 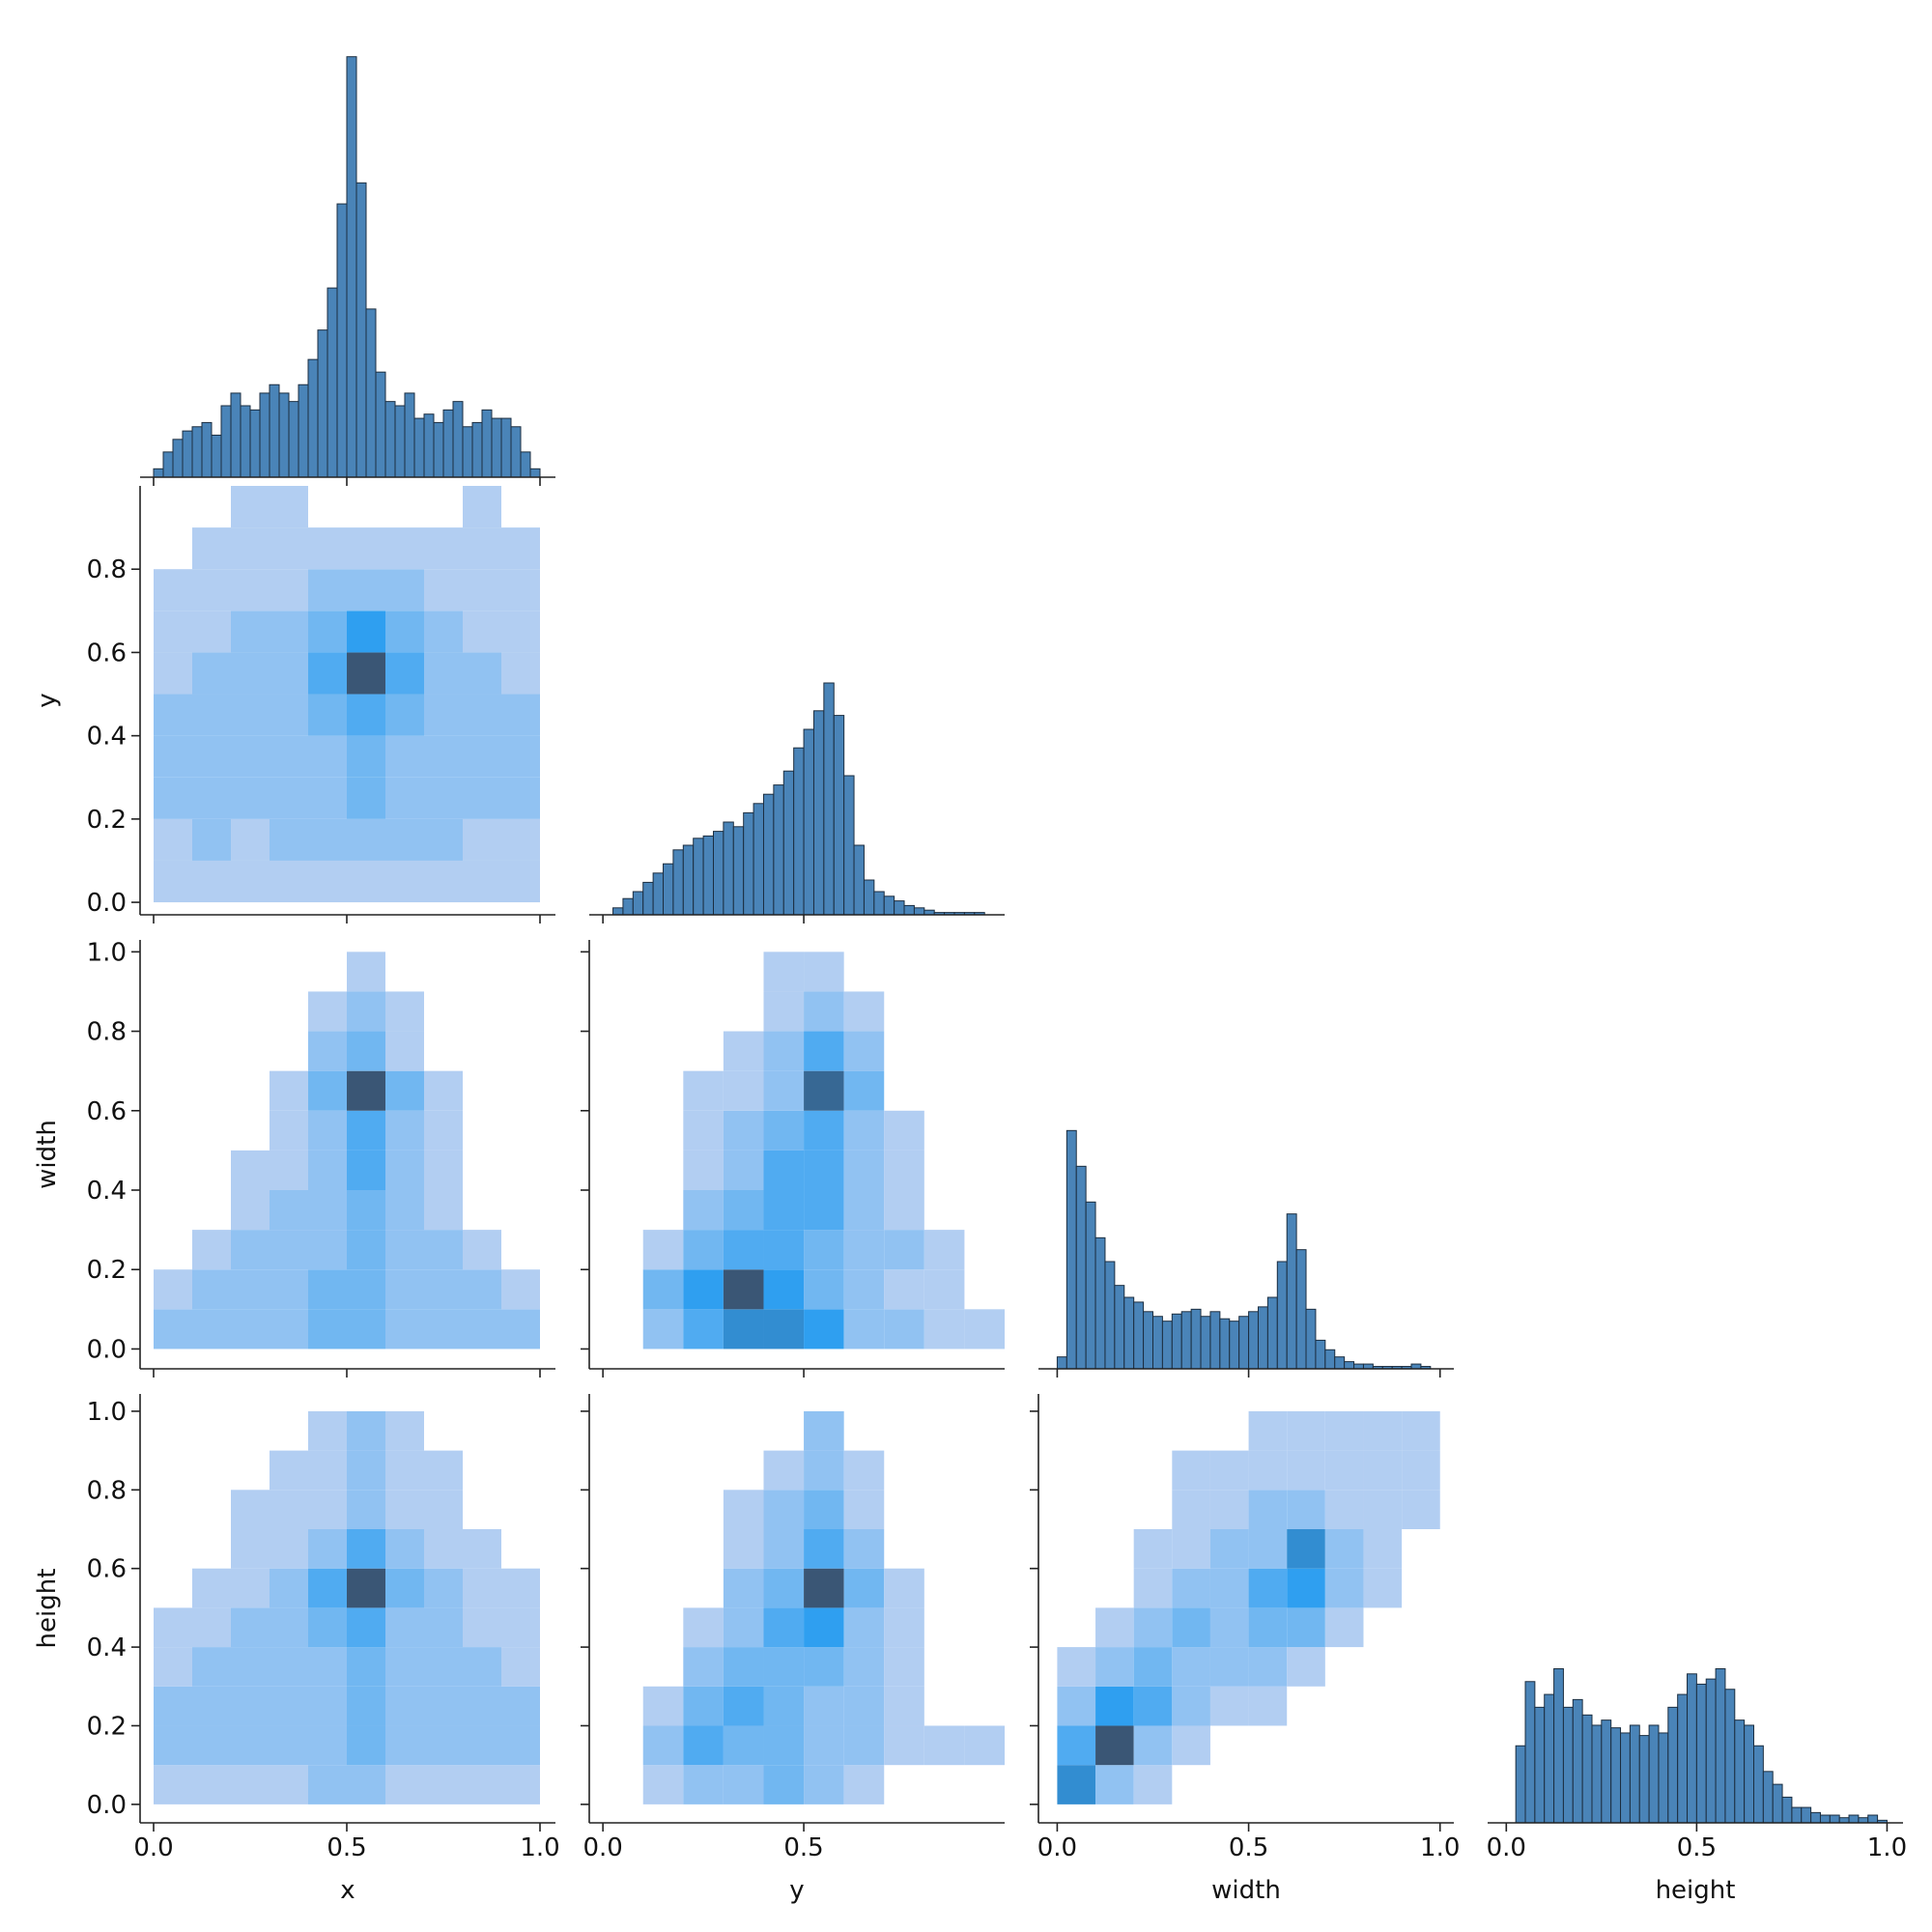 I want to click on x-tick-label: 0.0, so click(x=1057, y=1847).